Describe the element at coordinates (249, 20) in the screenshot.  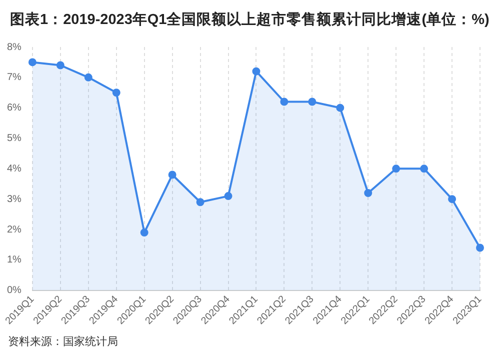
I see `chart-title: 图表1：2019-2023年Q1全国限额以上超市零售额累计同比增速(单位：%)` at that location.